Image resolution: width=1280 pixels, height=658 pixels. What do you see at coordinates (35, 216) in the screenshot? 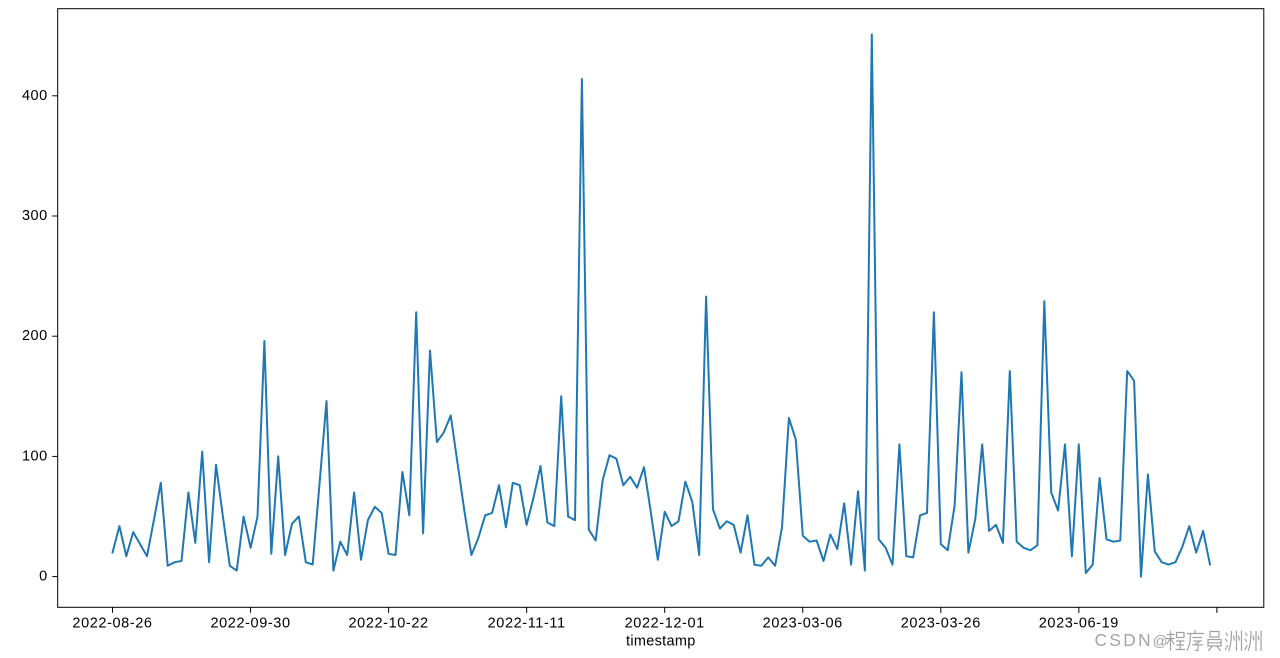
I see `svg-text: 300` at bounding box center [35, 216].